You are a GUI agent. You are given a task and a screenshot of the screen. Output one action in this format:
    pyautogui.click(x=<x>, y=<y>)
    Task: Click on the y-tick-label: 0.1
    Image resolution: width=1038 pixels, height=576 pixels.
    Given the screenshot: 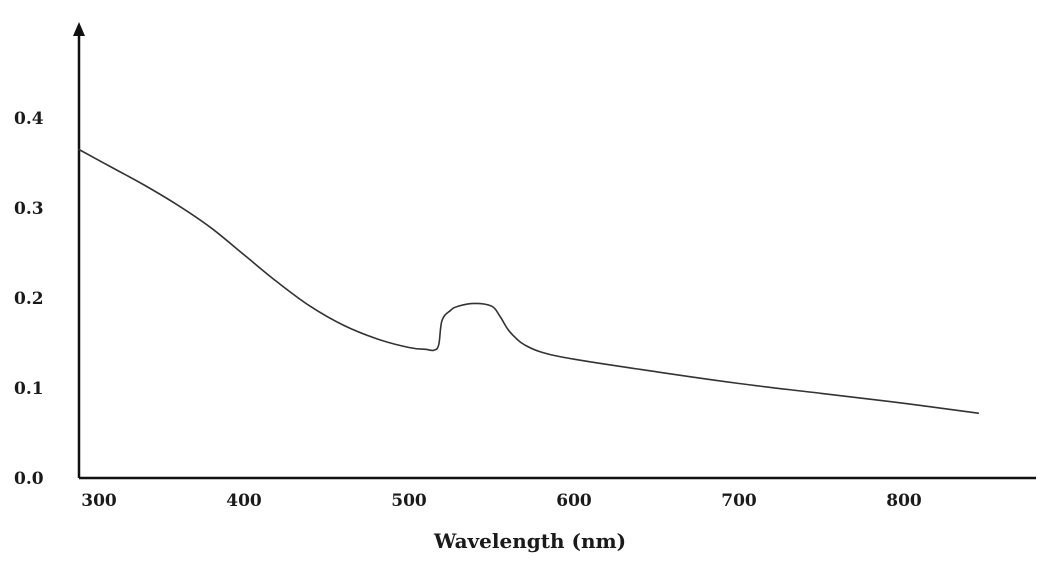 What is the action you would take?
    pyautogui.click(x=29, y=389)
    